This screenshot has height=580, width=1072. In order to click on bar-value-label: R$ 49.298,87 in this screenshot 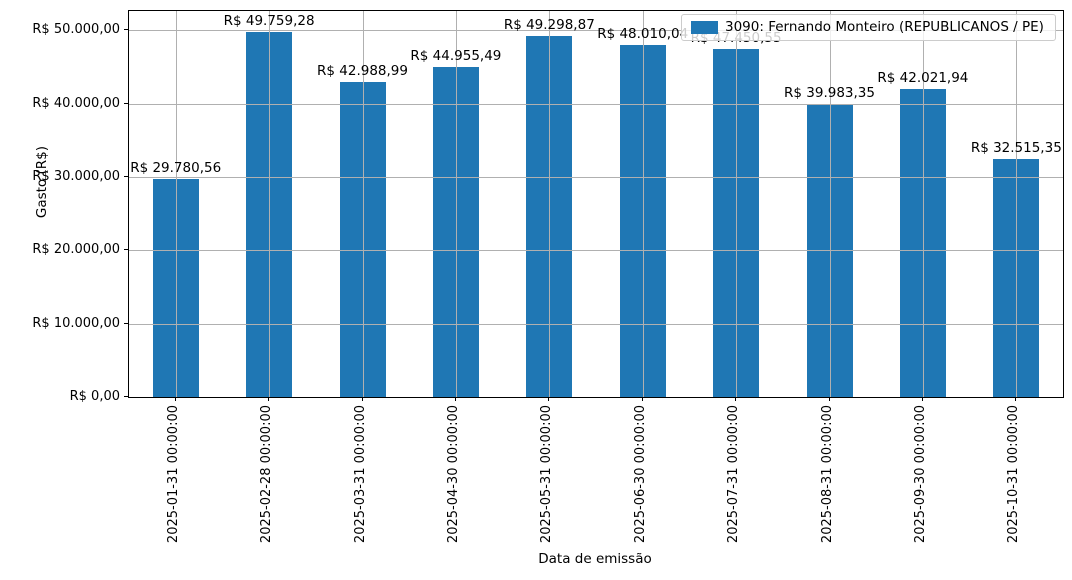, I will do `click(549, 24)`.